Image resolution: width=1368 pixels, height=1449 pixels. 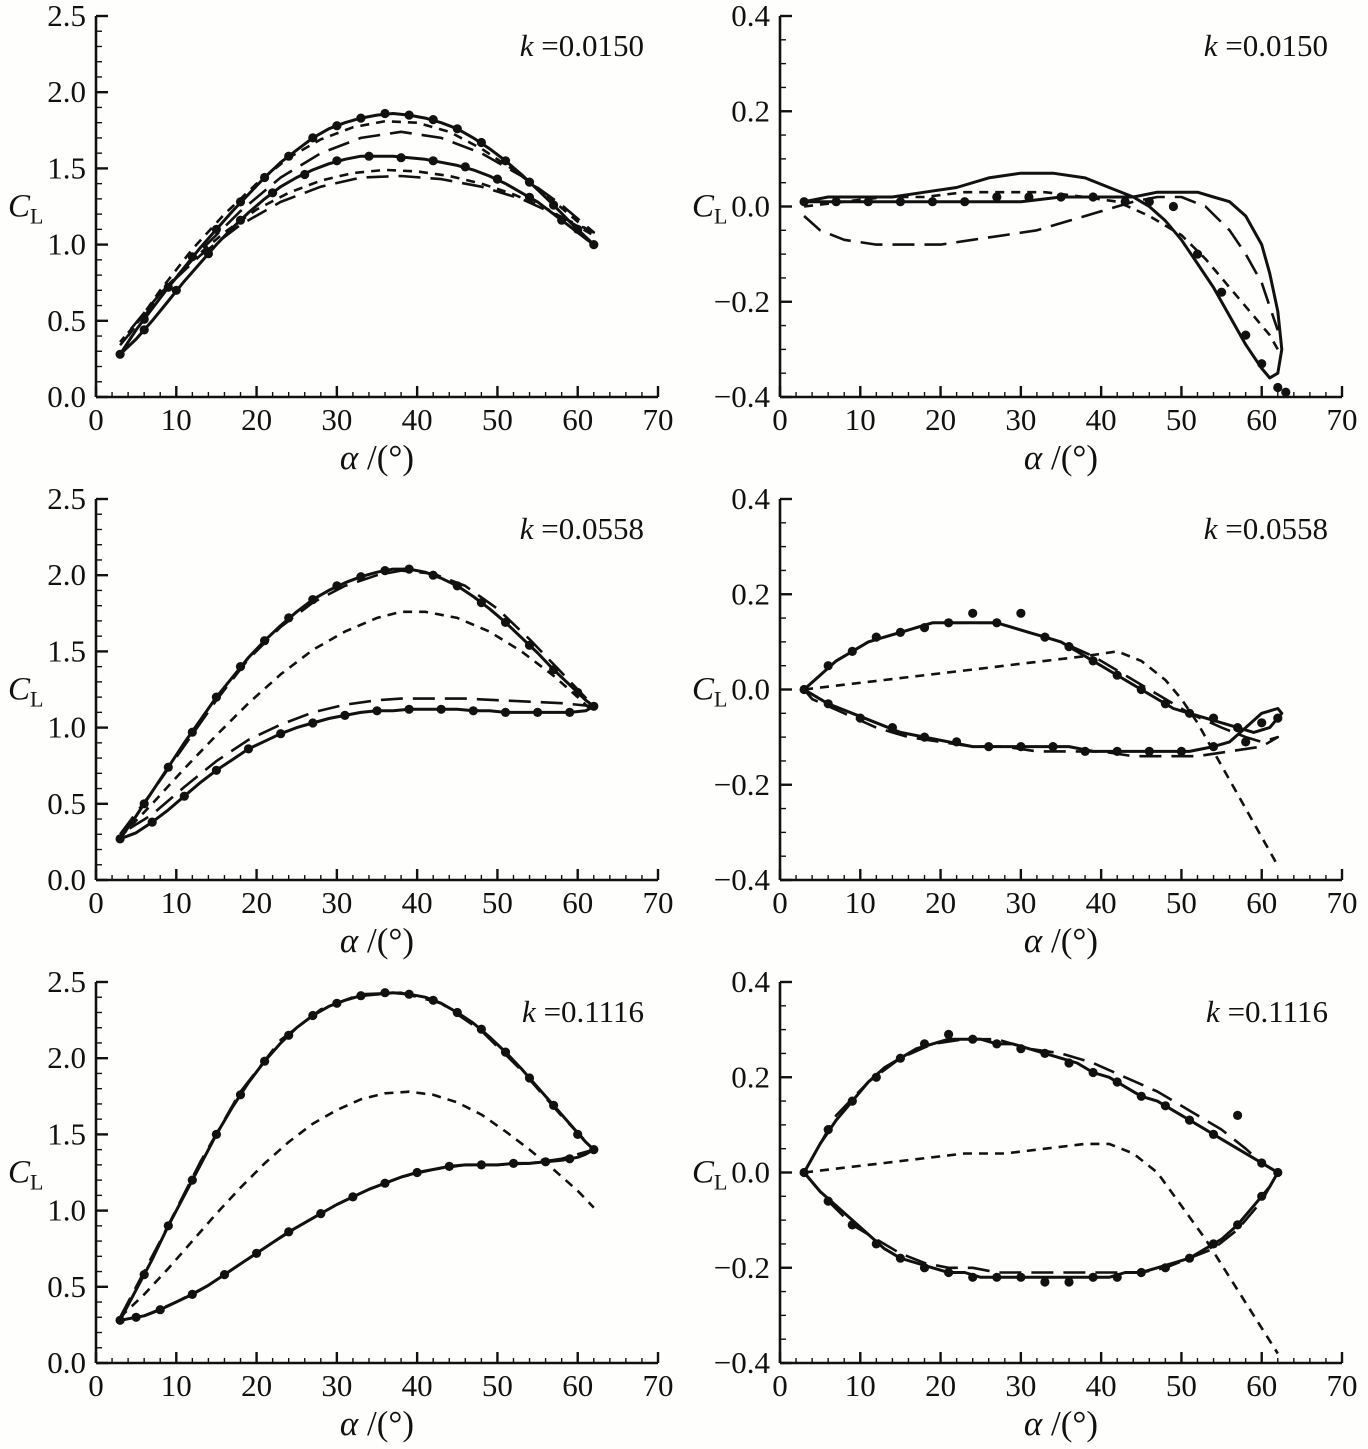 What do you see at coordinates (66, 727) in the screenshot?
I see `y-tick-label: 1.0` at bounding box center [66, 727].